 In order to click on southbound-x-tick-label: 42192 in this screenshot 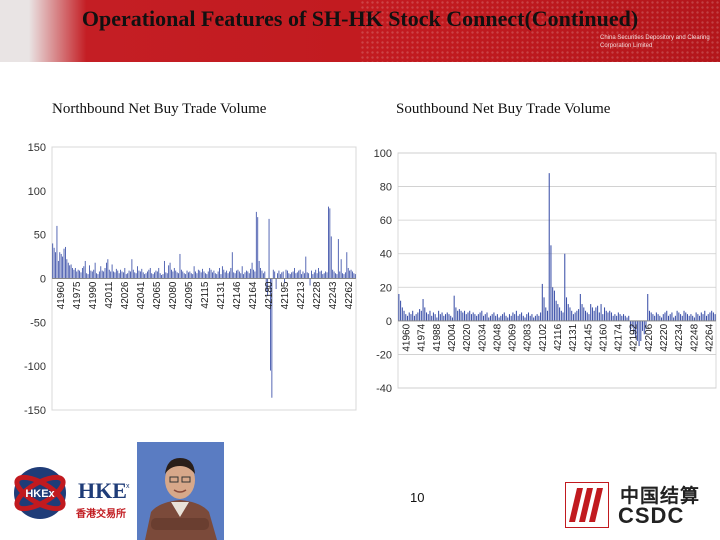, I will do `click(634, 337)`.